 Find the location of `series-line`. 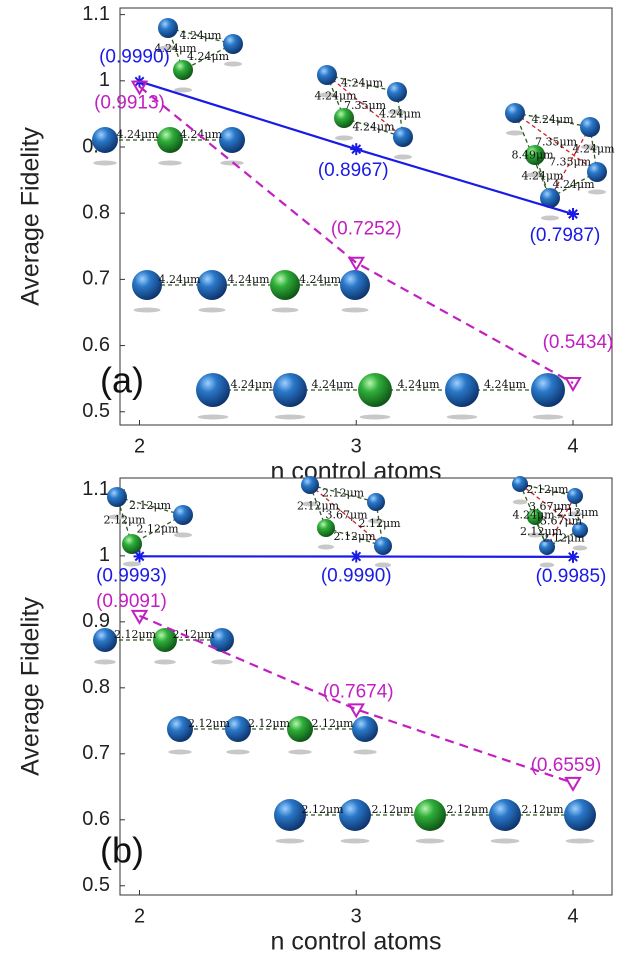

series-line is located at coordinates (356, 699).